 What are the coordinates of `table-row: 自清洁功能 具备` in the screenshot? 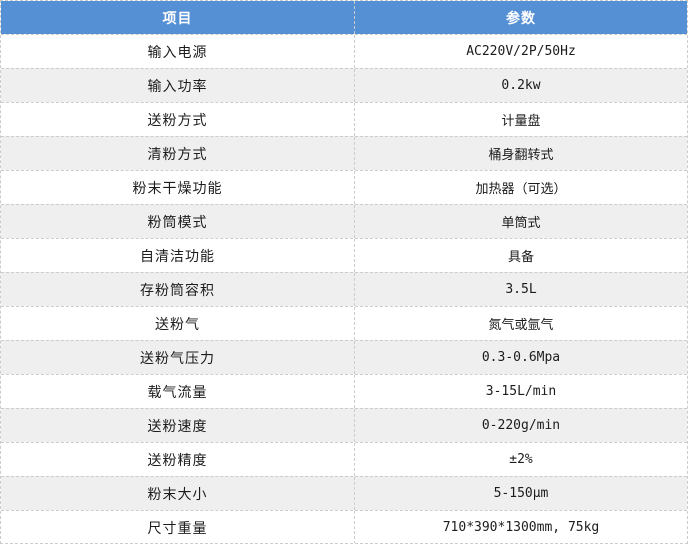 It's located at (344, 255).